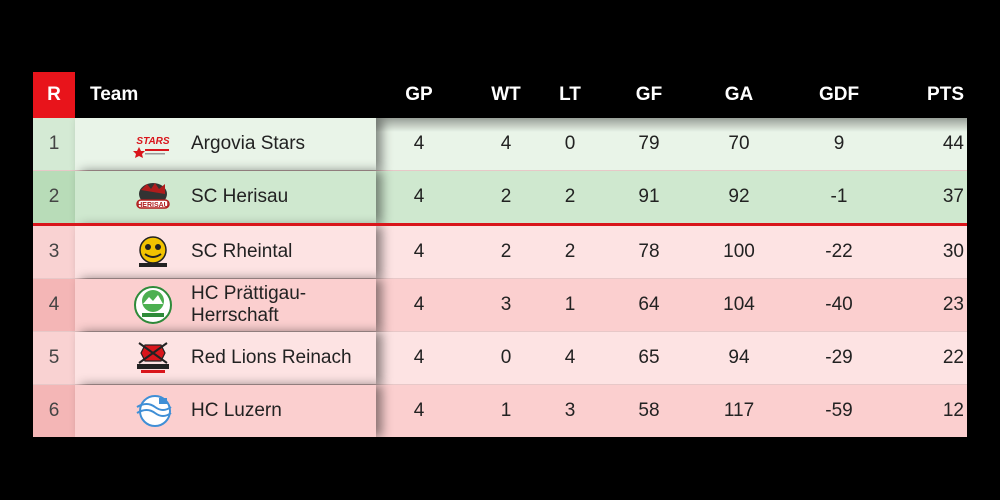 This screenshot has width=1000, height=500. I want to click on cell-pts: 23, so click(953, 304).